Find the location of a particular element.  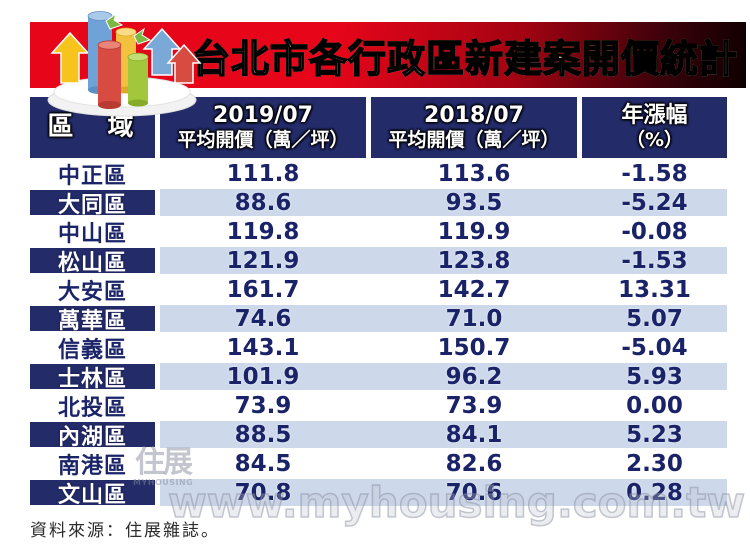

row-values-band: 70.8 70.6 0.28 is located at coordinates (443, 492).